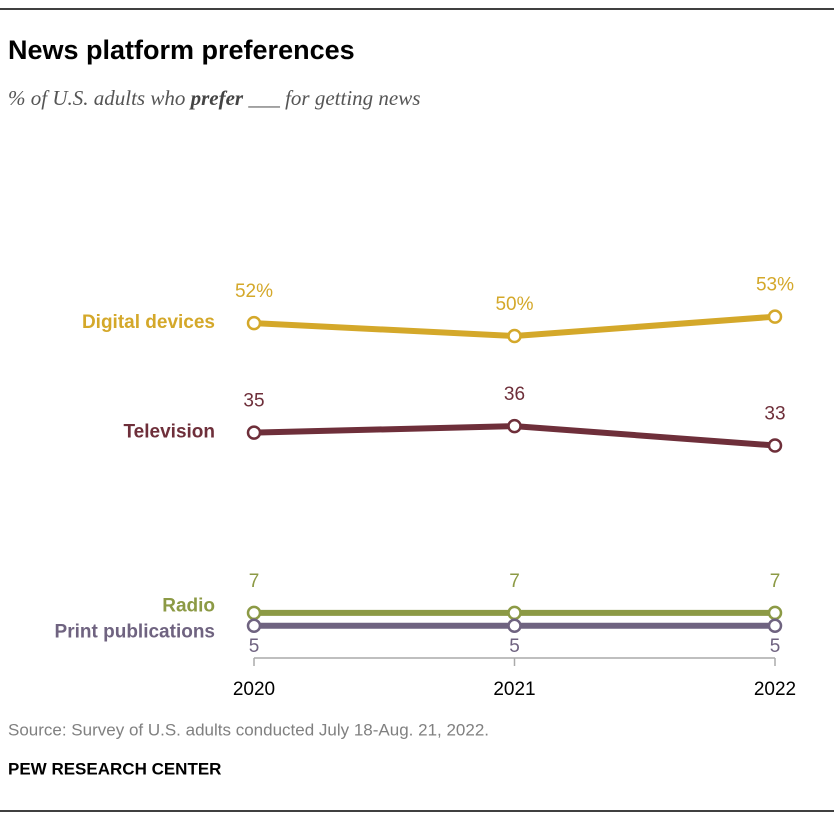  What do you see at coordinates (514, 689) in the screenshot?
I see `x-tick-label: 2021` at bounding box center [514, 689].